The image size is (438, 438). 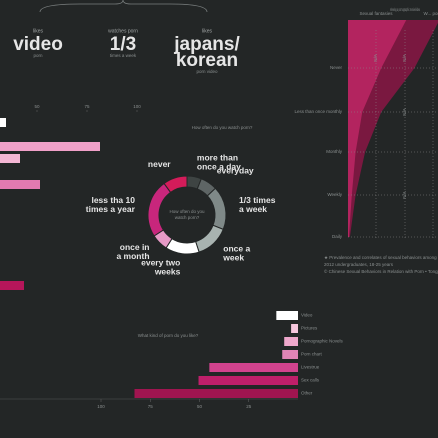 What do you see at coordinates (337, 236) in the screenshot?
I see `y-tick-label: Daily` at bounding box center [337, 236].